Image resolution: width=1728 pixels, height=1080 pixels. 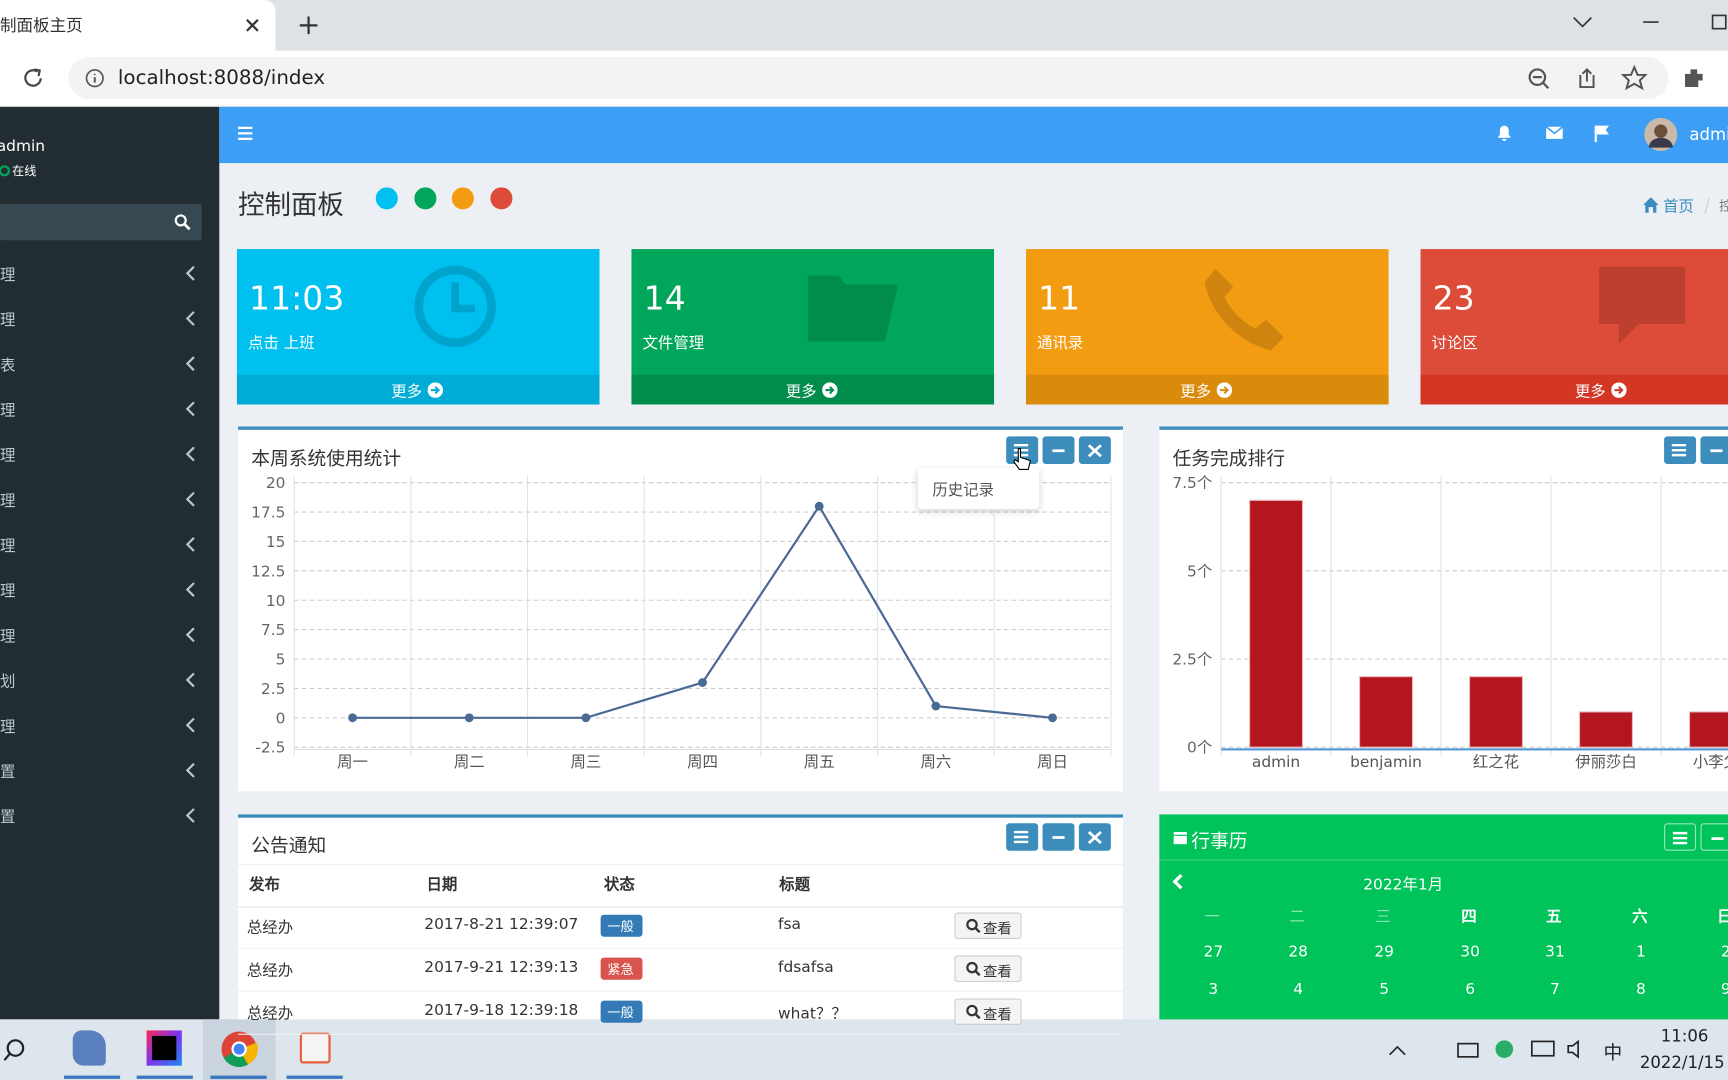 What do you see at coordinates (973, 135) in the screenshot?
I see `top-nav: admin` at bounding box center [973, 135].